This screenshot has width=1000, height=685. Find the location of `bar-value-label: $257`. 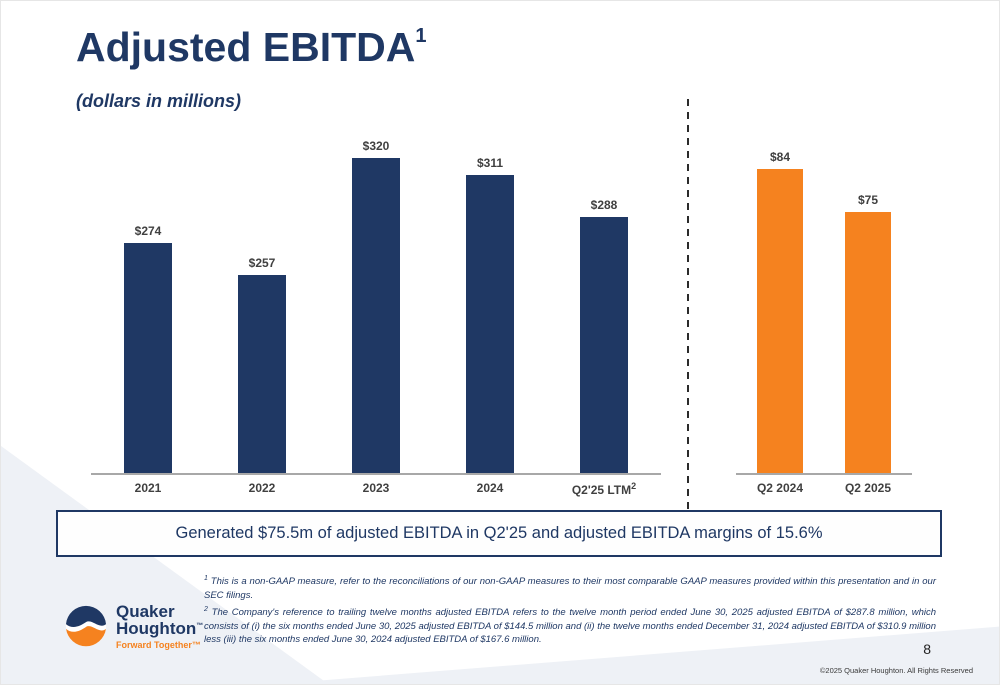

bar-value-label: $257 is located at coordinates (262, 263).